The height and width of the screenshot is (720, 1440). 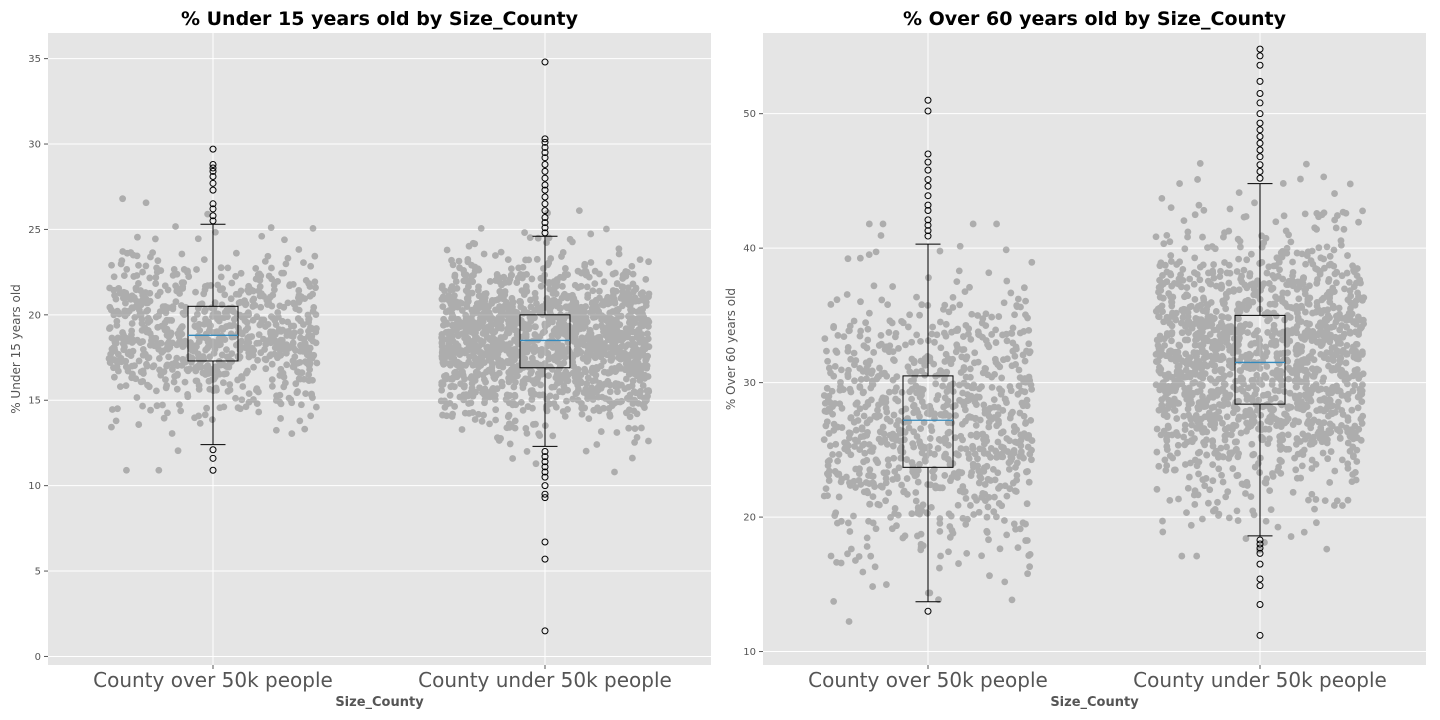 I want to click on y-tick-label: 50, so click(x=749, y=114).